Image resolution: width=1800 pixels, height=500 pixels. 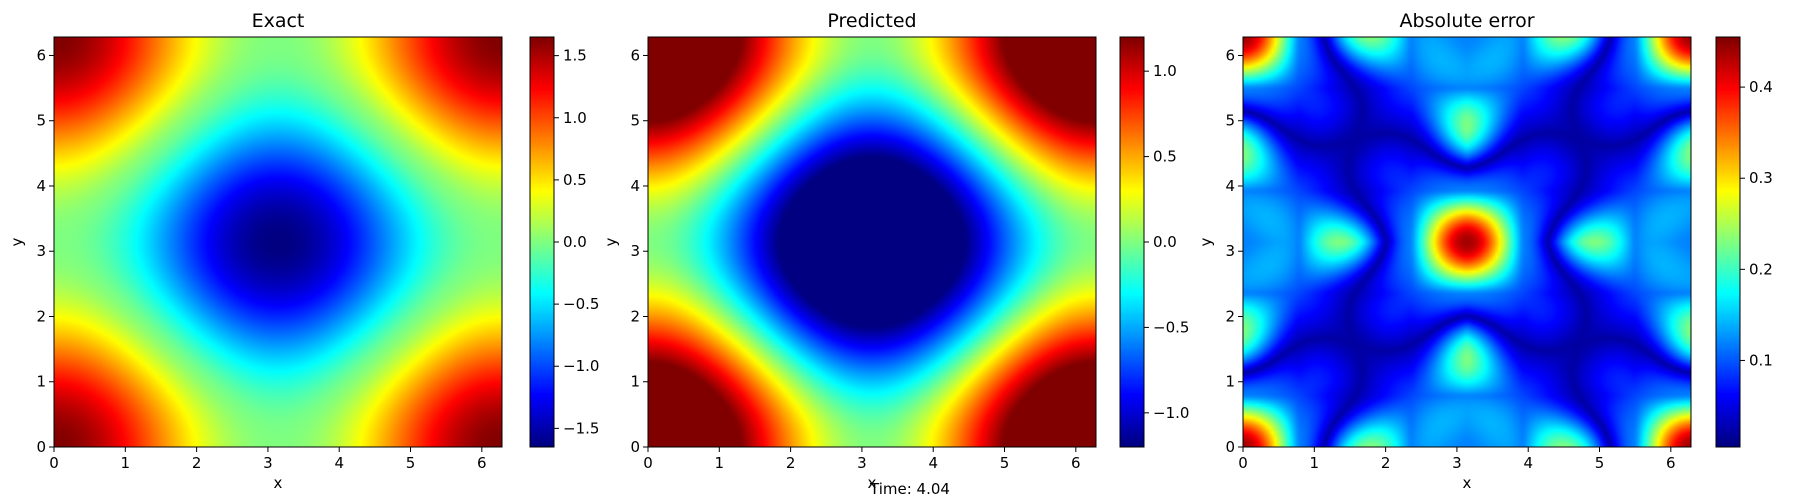 I want to click on colorbar-tick-label: 1.5, so click(x=575, y=56).